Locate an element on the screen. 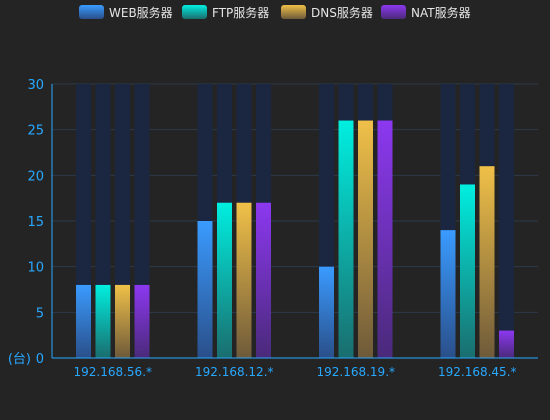 The width and height of the screenshot is (550, 420). x-tick-label: 192.168.19.* is located at coordinates (355, 372).